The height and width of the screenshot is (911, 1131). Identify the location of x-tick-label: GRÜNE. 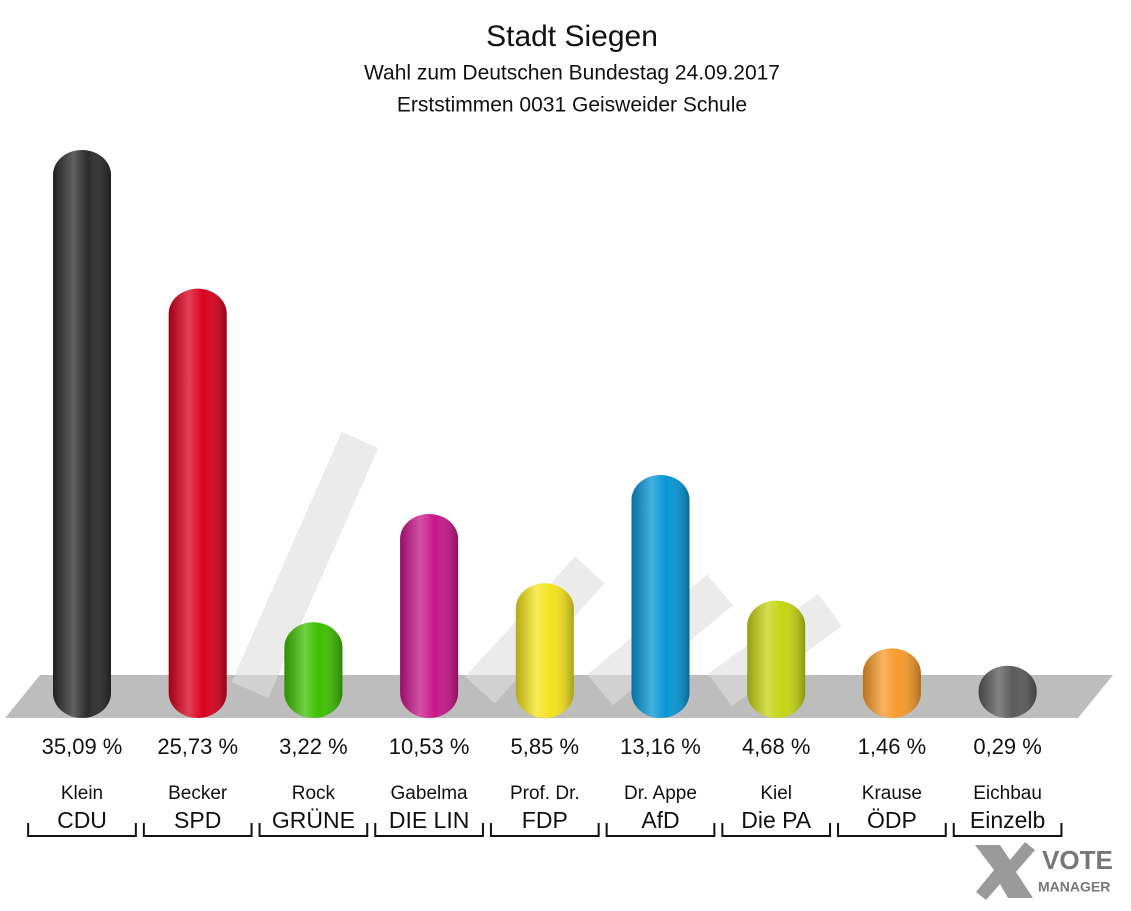
(313, 820).